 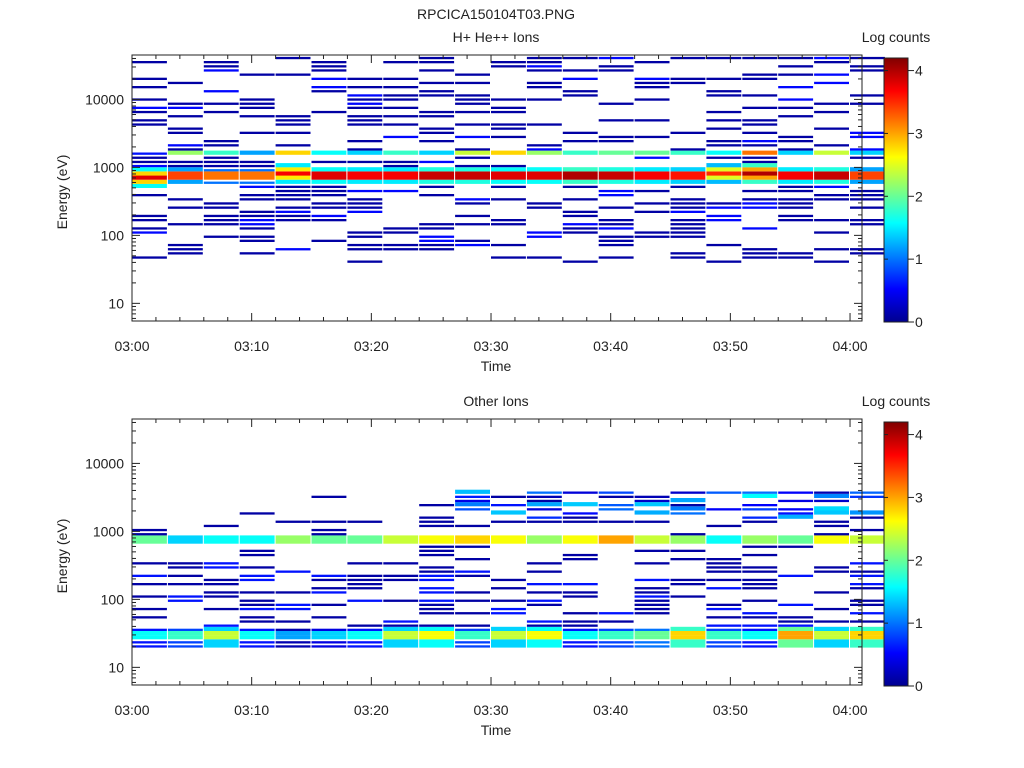 What do you see at coordinates (850, 710) in the screenshot?
I see `x-tick-label: 04:00` at bounding box center [850, 710].